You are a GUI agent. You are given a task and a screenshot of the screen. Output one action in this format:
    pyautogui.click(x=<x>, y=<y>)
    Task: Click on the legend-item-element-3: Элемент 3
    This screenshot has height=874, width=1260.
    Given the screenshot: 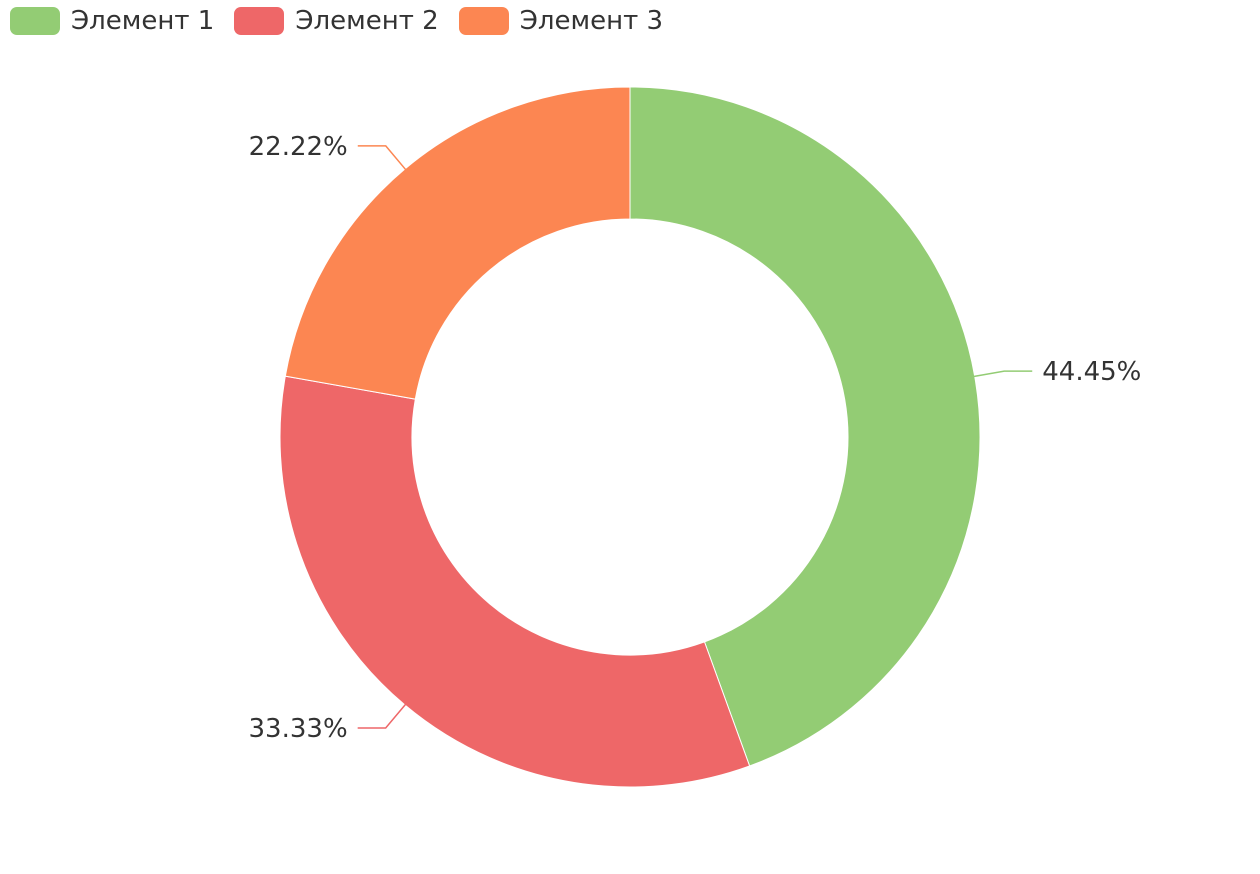 What is the action you would take?
    pyautogui.click(x=561, y=21)
    